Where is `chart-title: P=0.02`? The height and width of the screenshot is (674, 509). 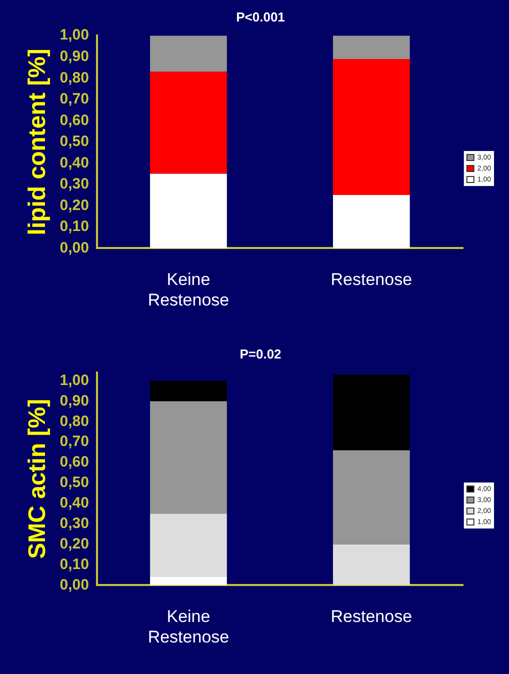
chart-title: P=0.02 is located at coordinates (261, 354).